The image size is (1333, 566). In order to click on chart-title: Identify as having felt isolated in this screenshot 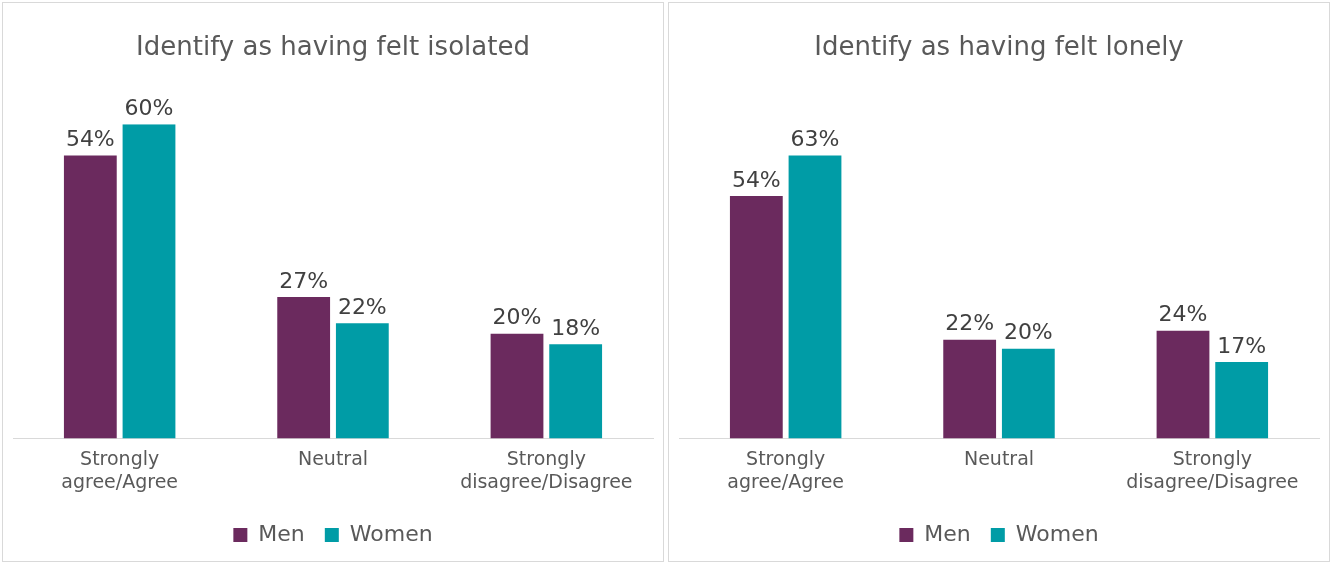, I will do `click(333, 46)`.